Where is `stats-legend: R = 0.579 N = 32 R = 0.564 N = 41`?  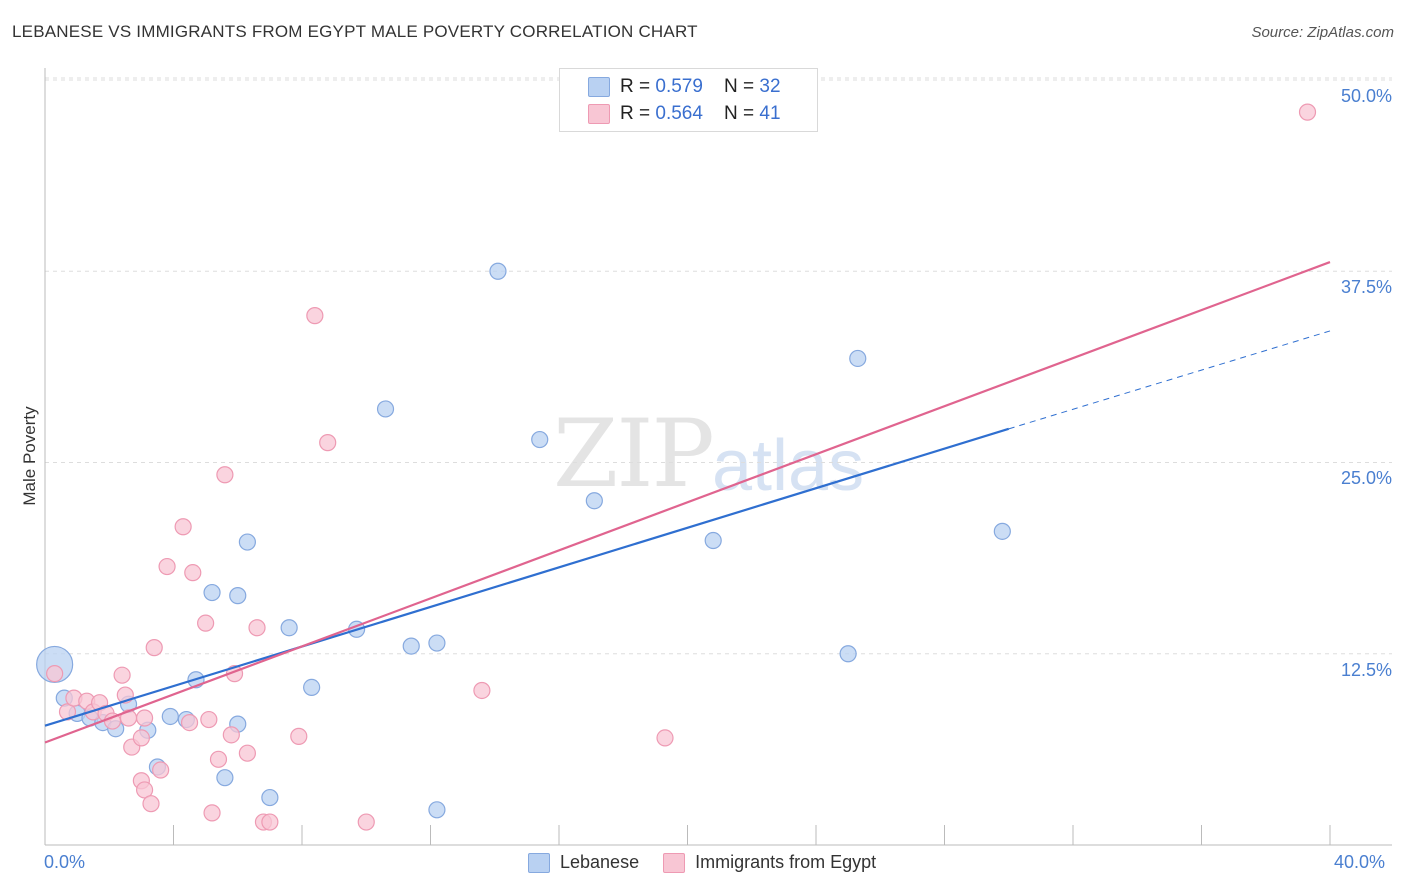 stats-legend: R = 0.579 N = 32 R = 0.564 N = 41 is located at coordinates (688, 100).